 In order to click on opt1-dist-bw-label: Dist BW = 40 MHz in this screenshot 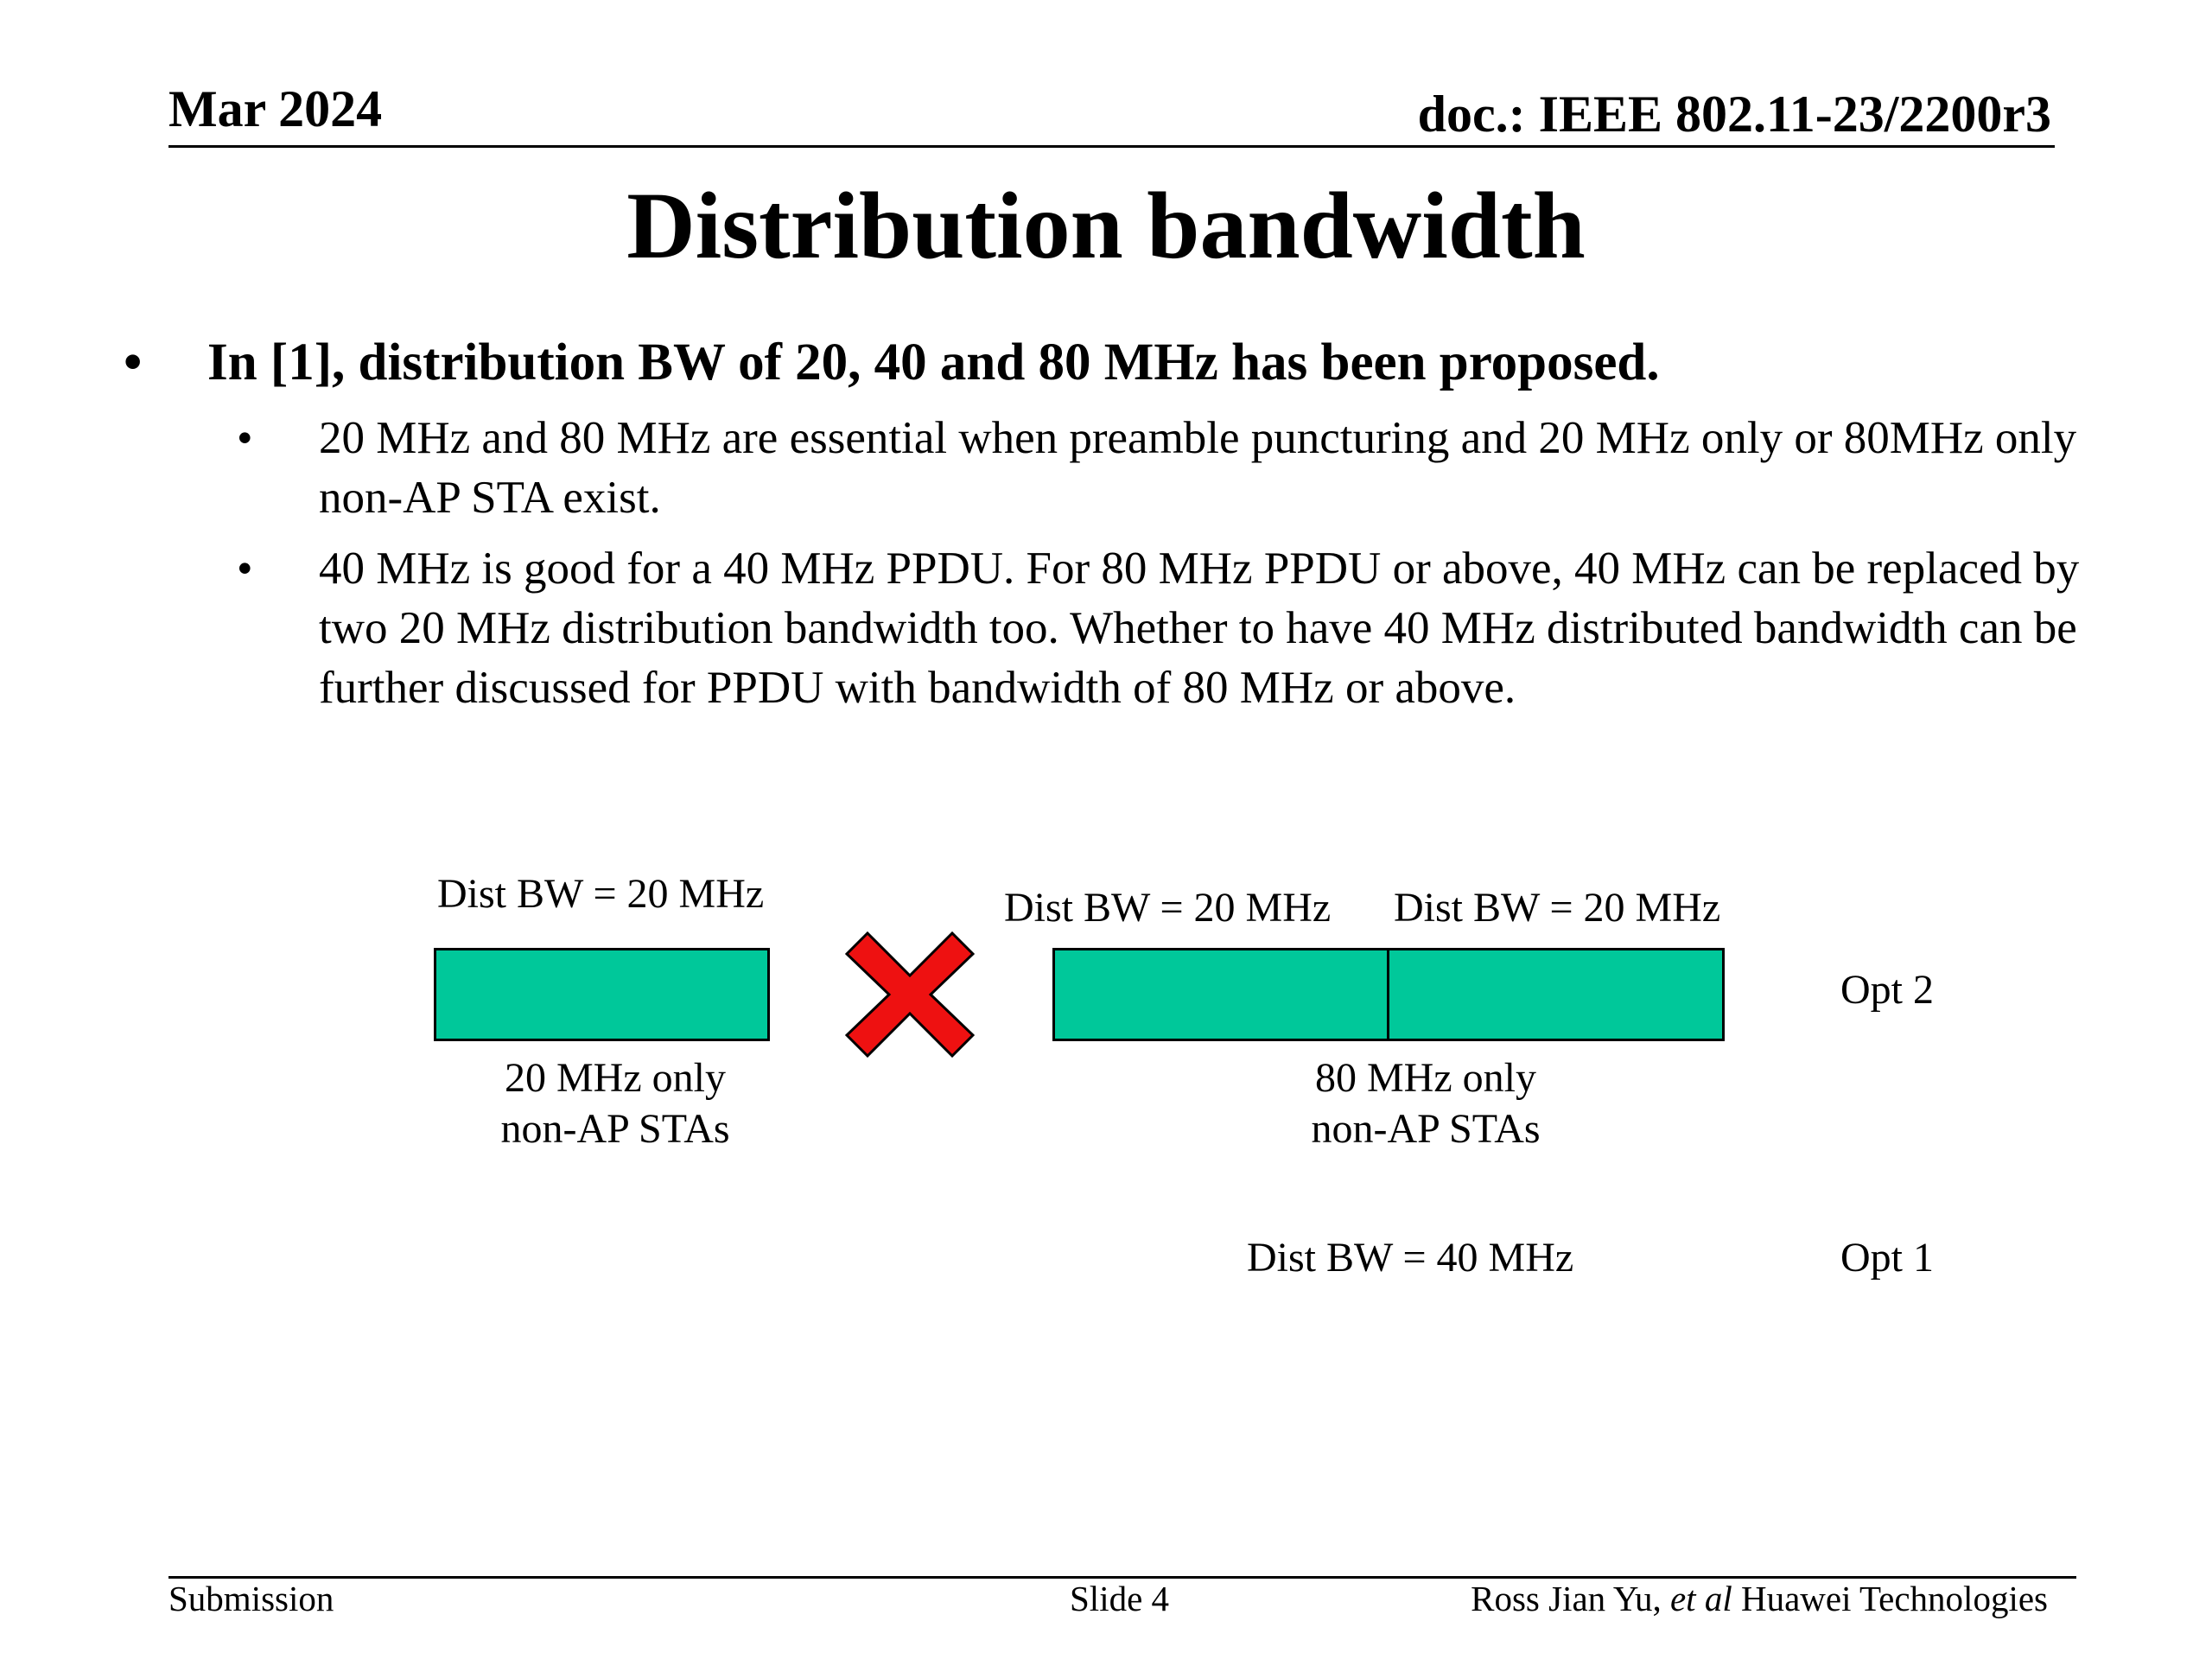, I will do `click(1410, 1258)`.